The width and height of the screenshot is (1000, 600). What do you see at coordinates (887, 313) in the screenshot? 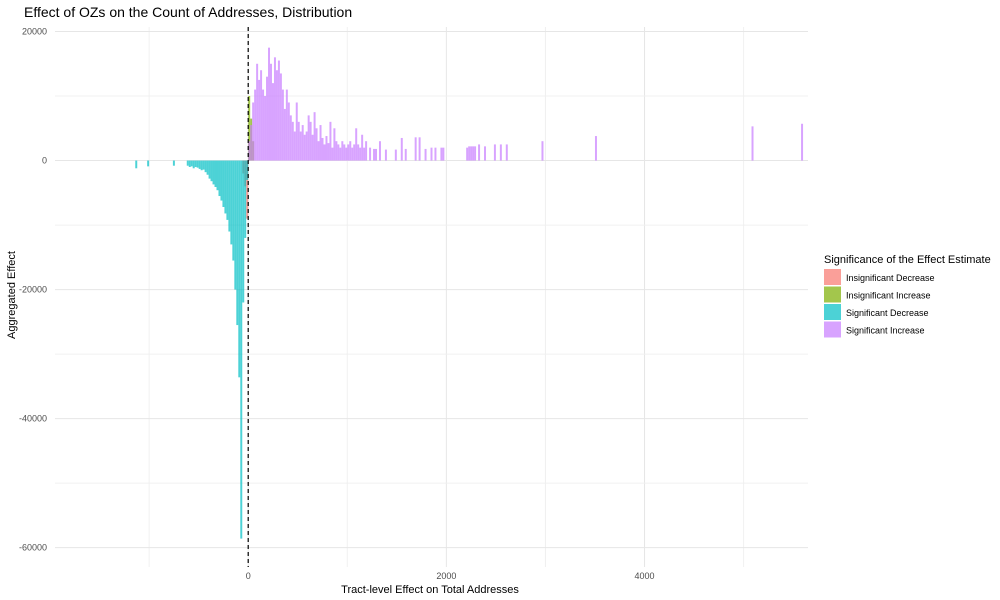
I see `legend-label: Significant Decrease` at bounding box center [887, 313].